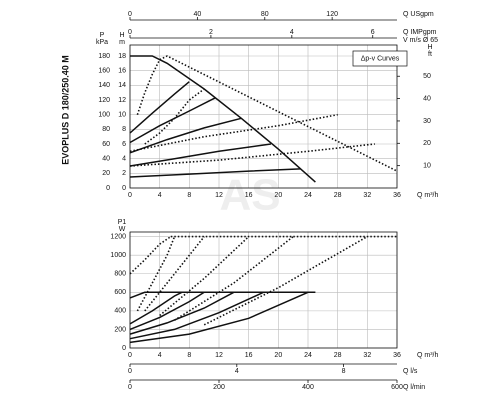 Image resolution: width=500 pixels, height=400 pixels. I want to click on legend-box, so click(380, 58).